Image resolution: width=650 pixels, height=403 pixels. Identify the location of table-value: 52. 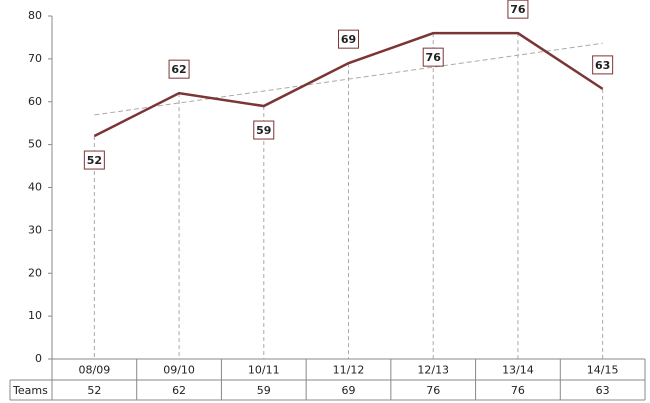
(94, 390).